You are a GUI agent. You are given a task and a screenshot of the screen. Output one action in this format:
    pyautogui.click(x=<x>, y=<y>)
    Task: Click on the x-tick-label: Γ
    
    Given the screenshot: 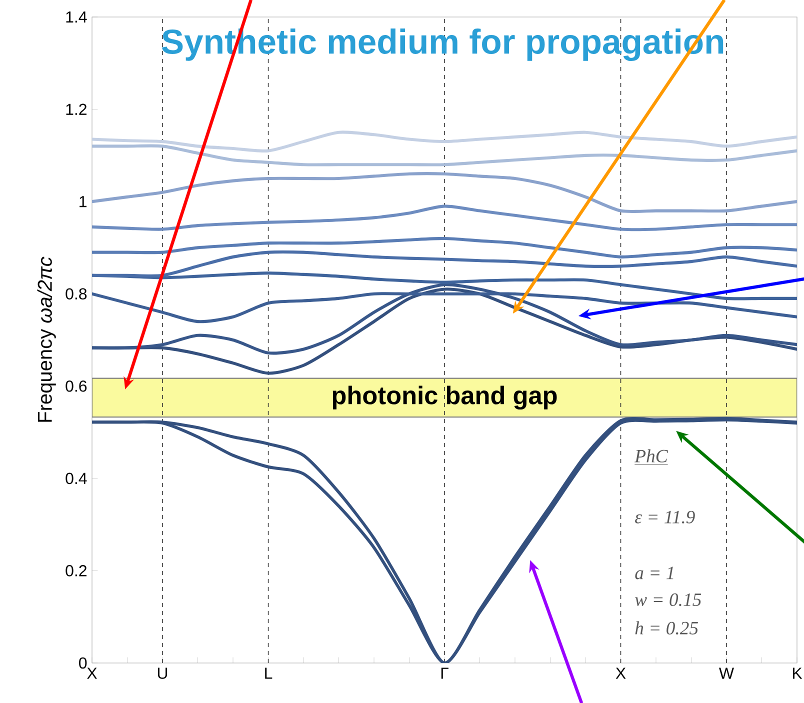 What is the action you would take?
    pyautogui.click(x=444, y=673)
    